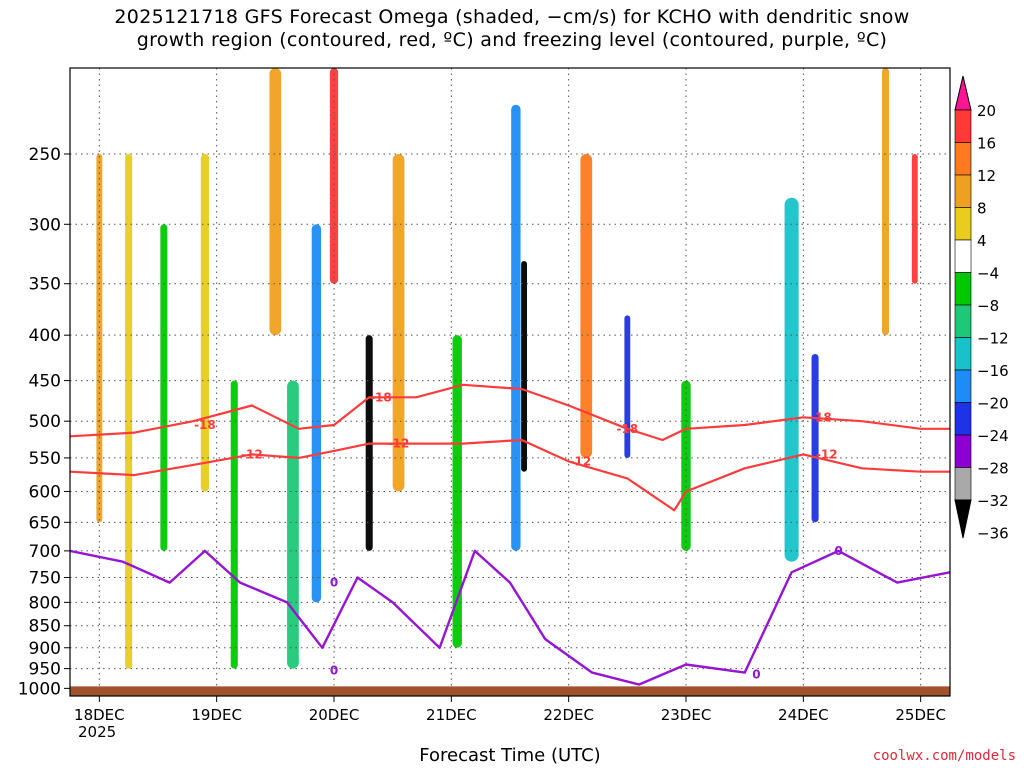 The width and height of the screenshot is (1024, 768). I want to click on colorbar-label-9: −20, so click(993, 404).